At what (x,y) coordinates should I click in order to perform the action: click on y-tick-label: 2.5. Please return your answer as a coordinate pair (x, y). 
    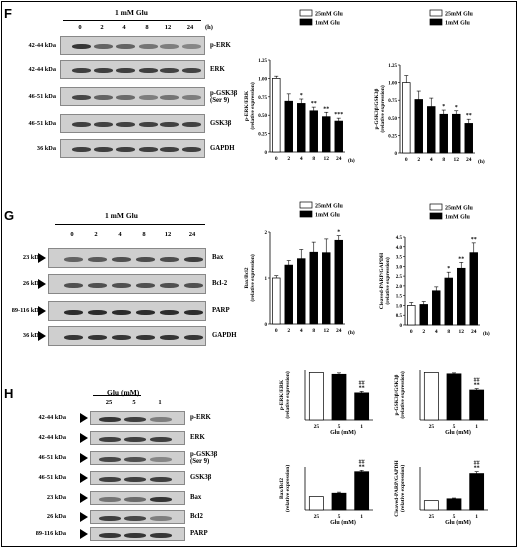
    Looking at the image, I should click on (399, 277).